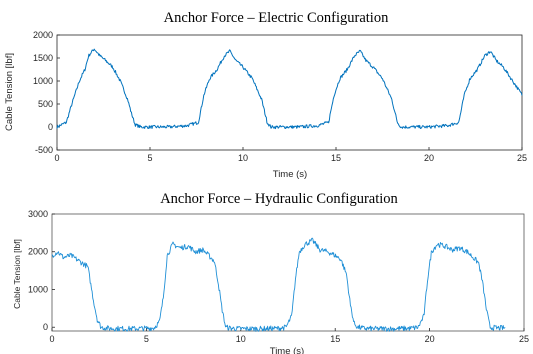 The height and width of the screenshot is (354, 533). I want to click on electric-x-axis-label: Time (s), so click(290, 174).